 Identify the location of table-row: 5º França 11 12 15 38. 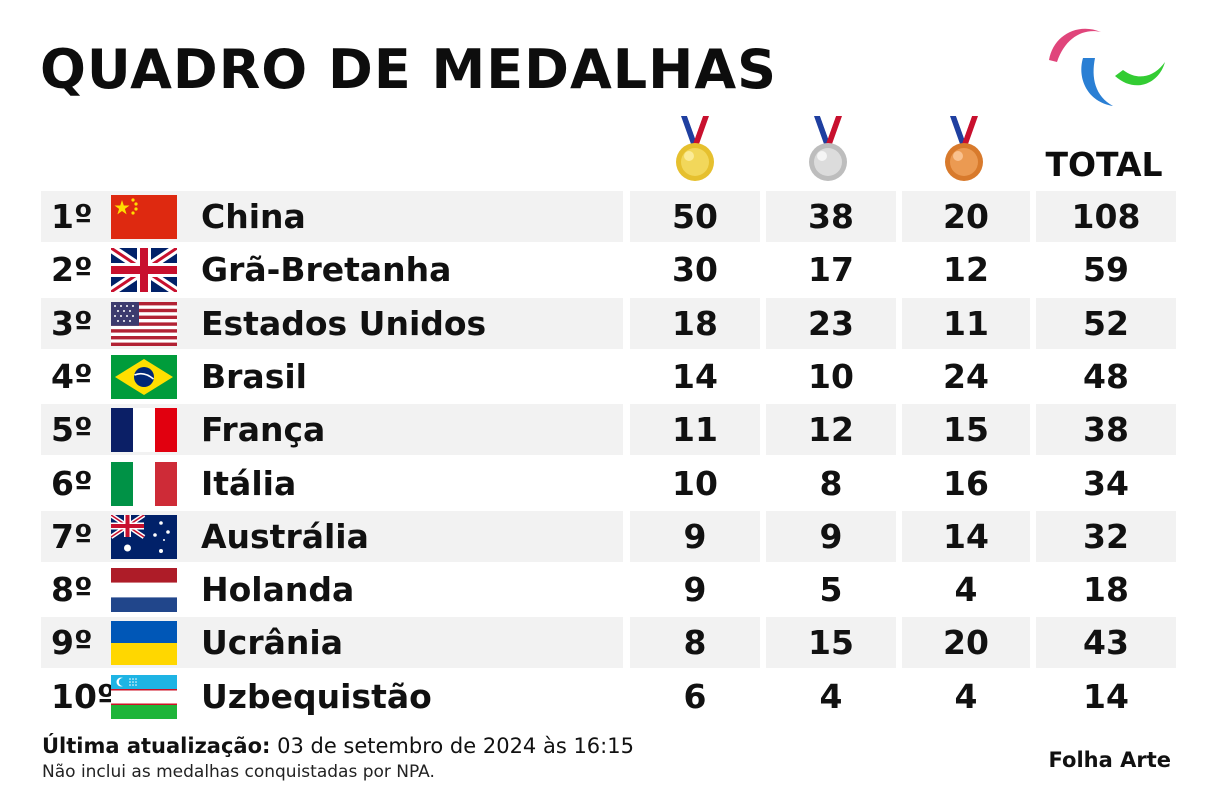
(608, 430).